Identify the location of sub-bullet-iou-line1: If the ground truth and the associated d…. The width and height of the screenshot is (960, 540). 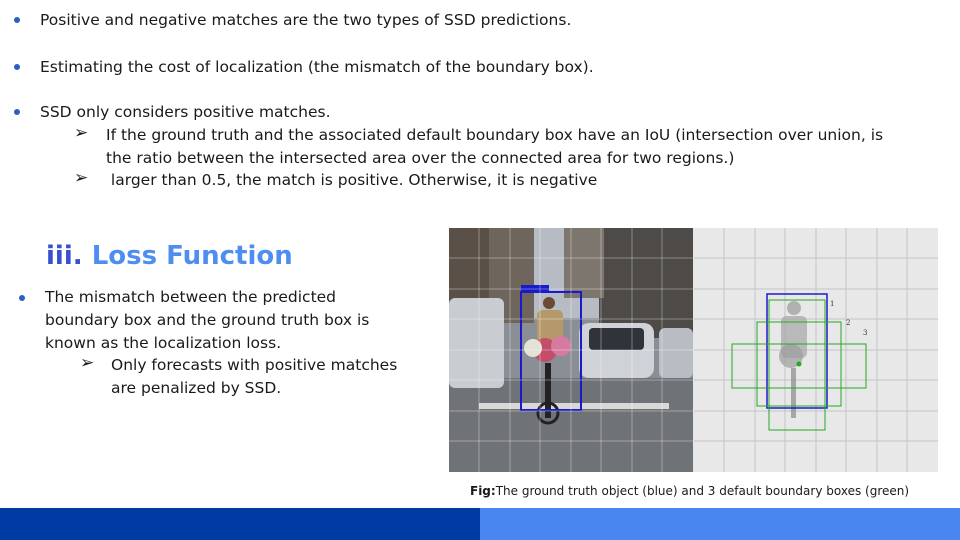
(495, 135).